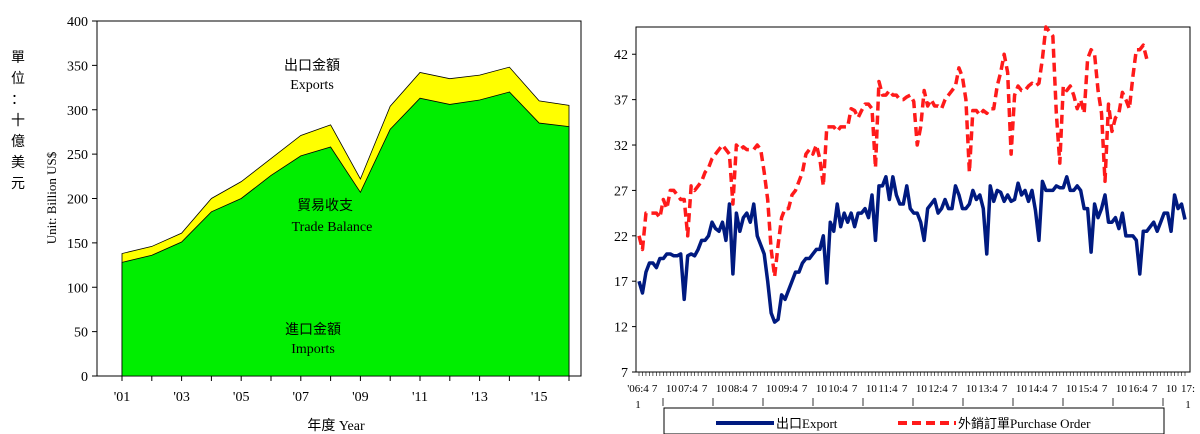 This screenshot has height=434, width=1200. Describe the element at coordinates (241, 397) in the screenshot. I see `left-x-tick-label: '05` at that location.